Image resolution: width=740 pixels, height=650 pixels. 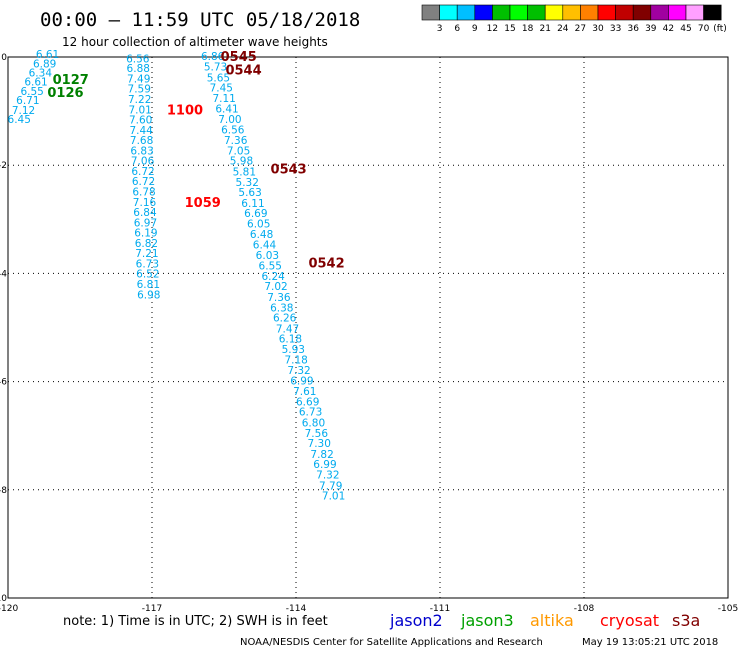 I want to click on wave-height-value: 7.45, so click(x=221, y=89).